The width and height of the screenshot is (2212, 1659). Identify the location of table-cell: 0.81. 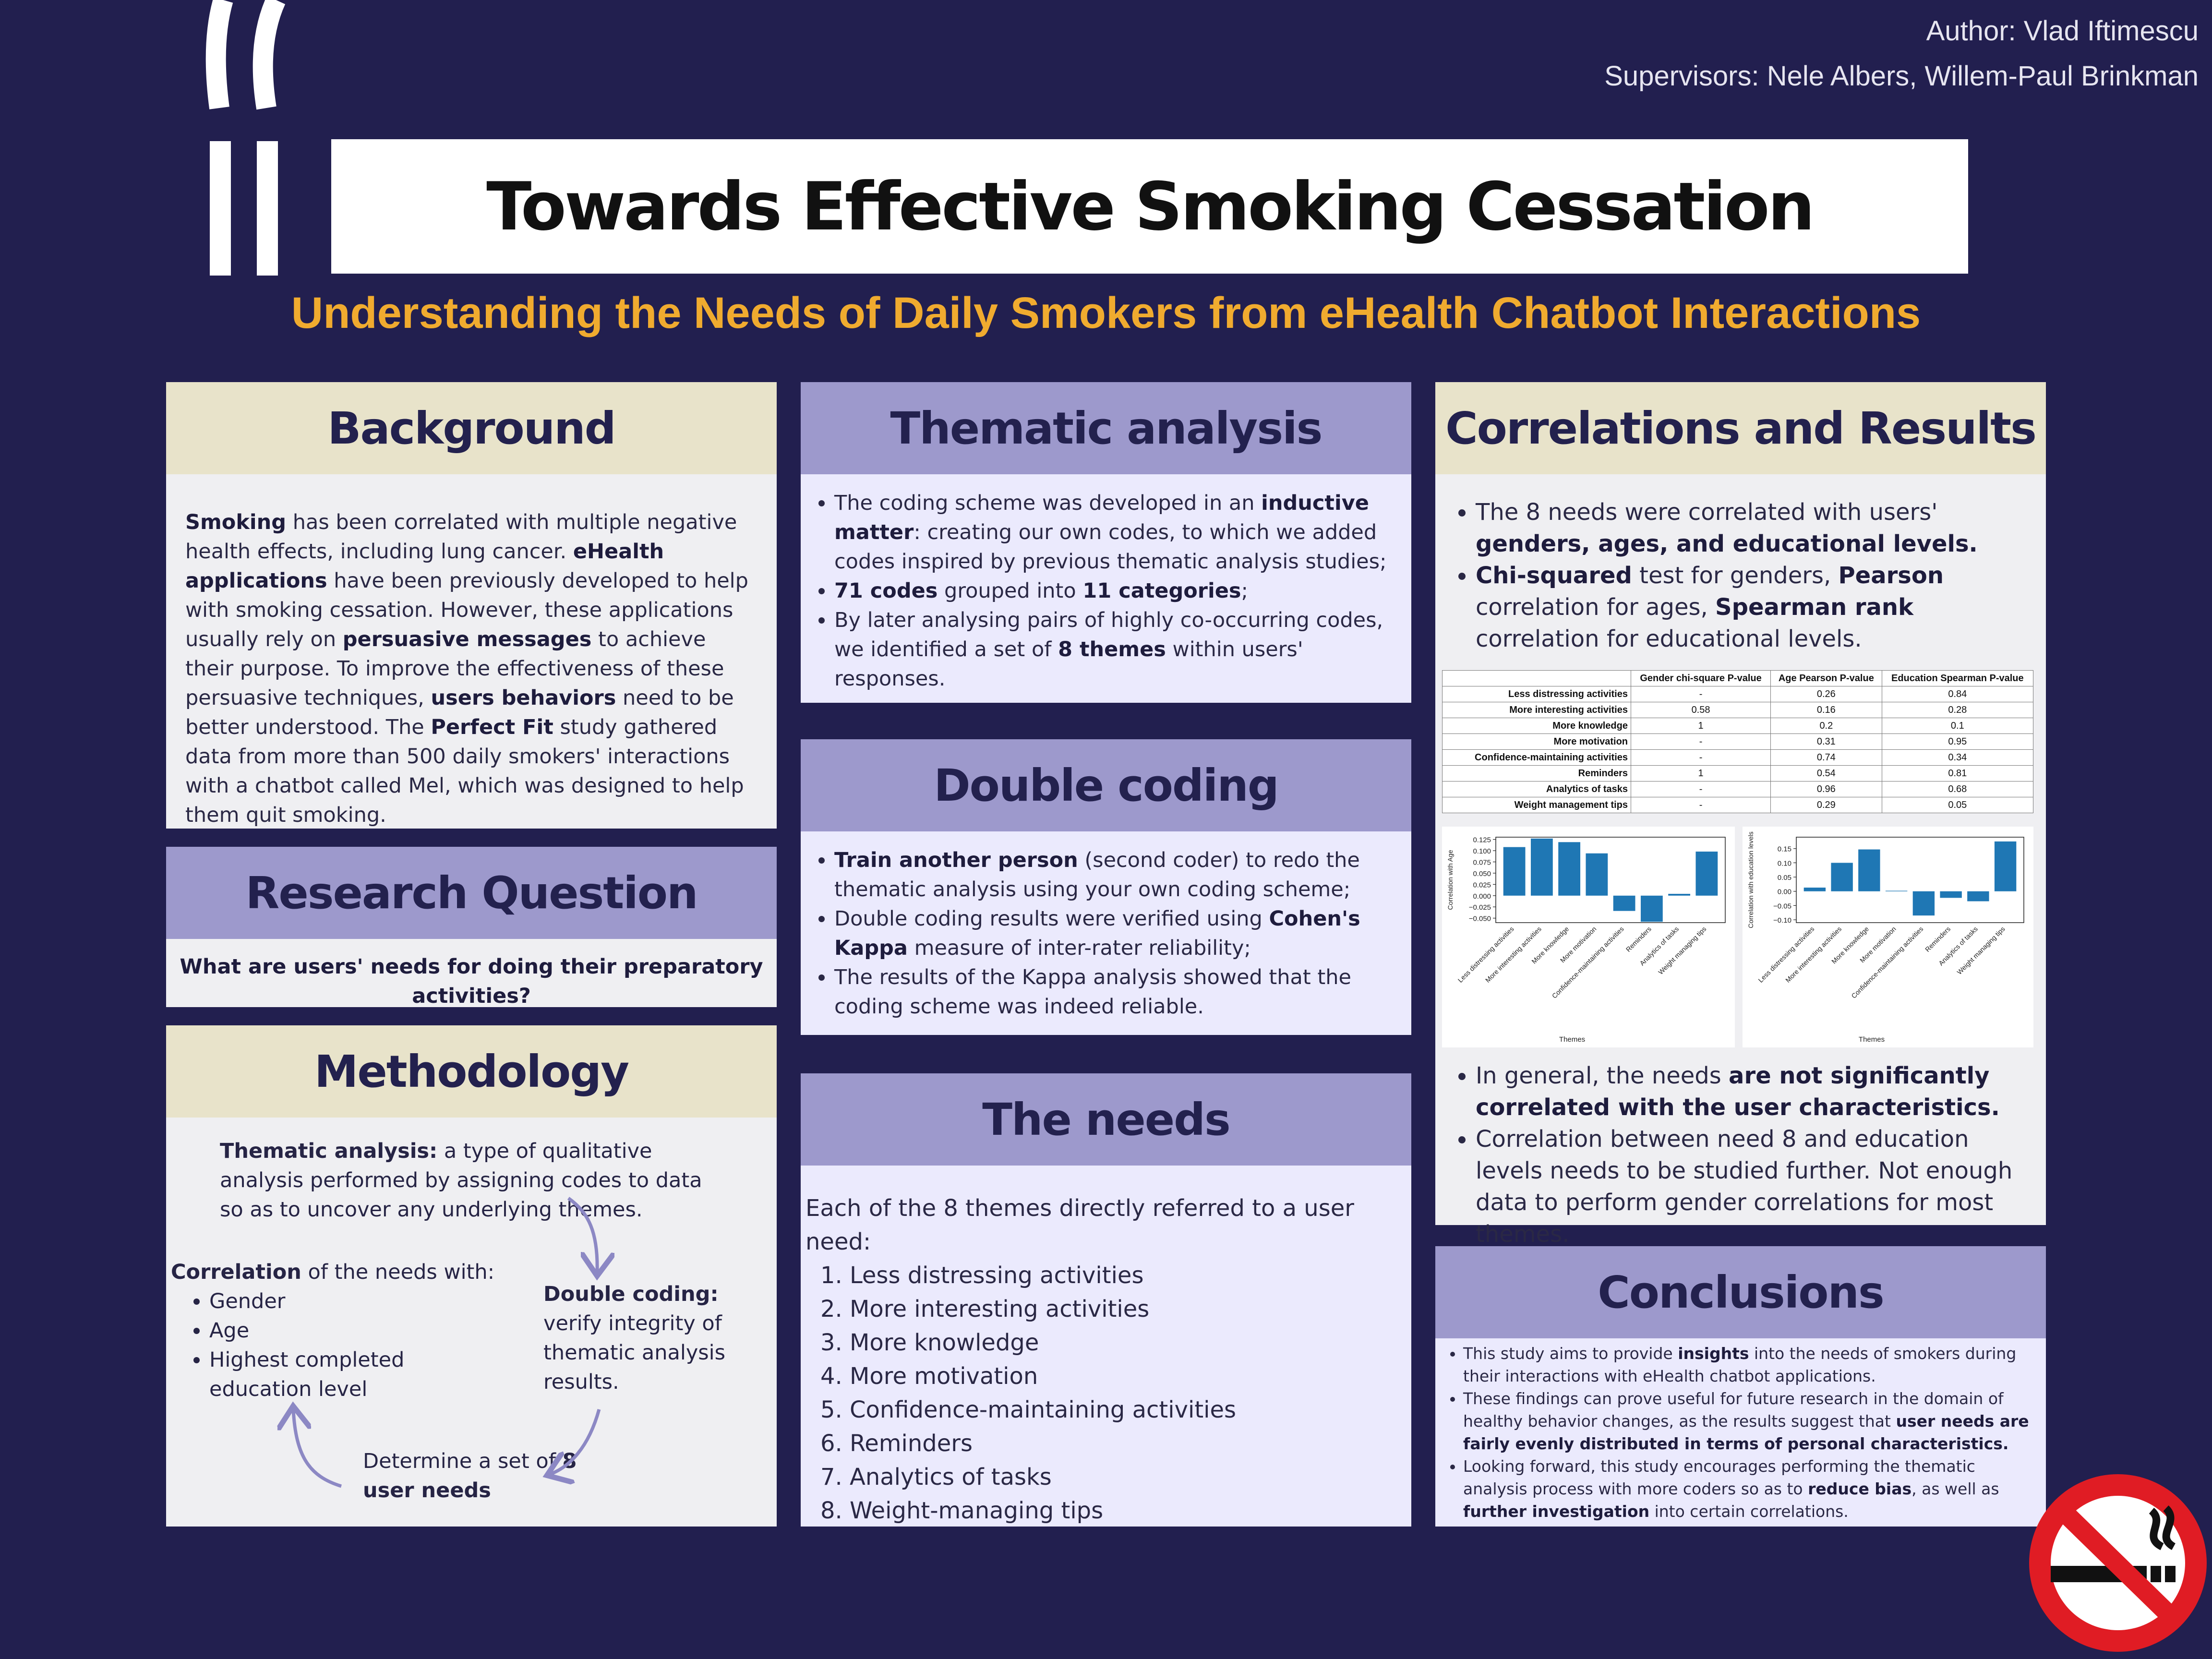
(1957, 773).